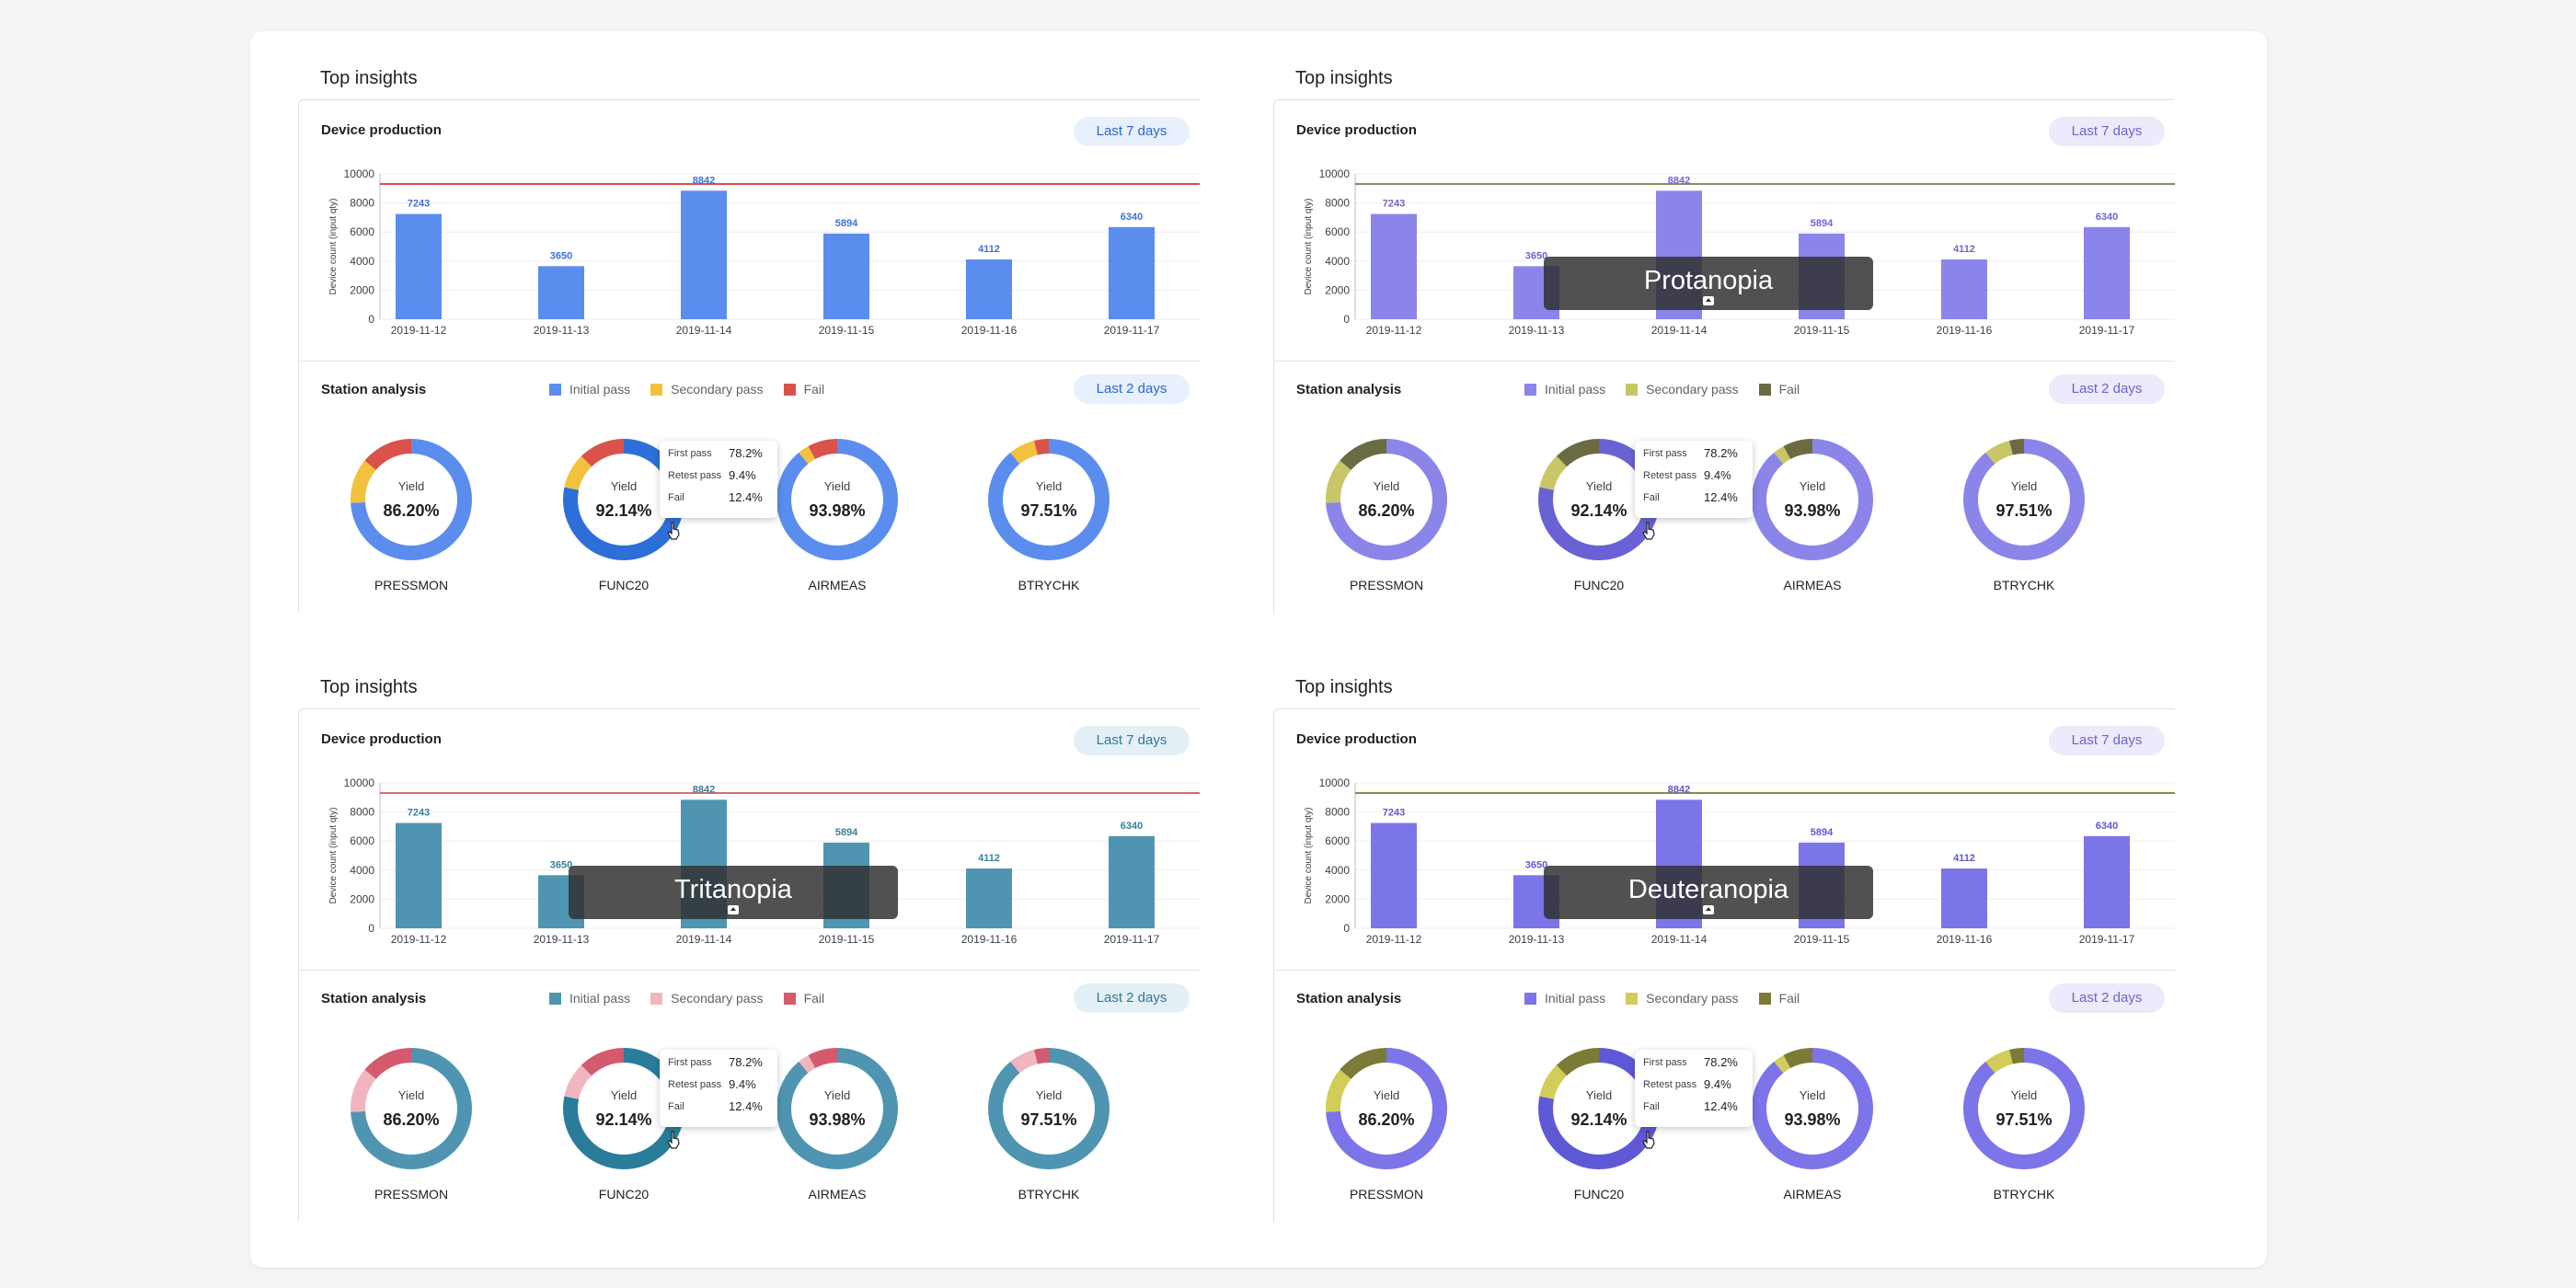 This screenshot has width=2576, height=1288. I want to click on donut-pressmon: Yield 86.20% PRESSMON, so click(411, 515).